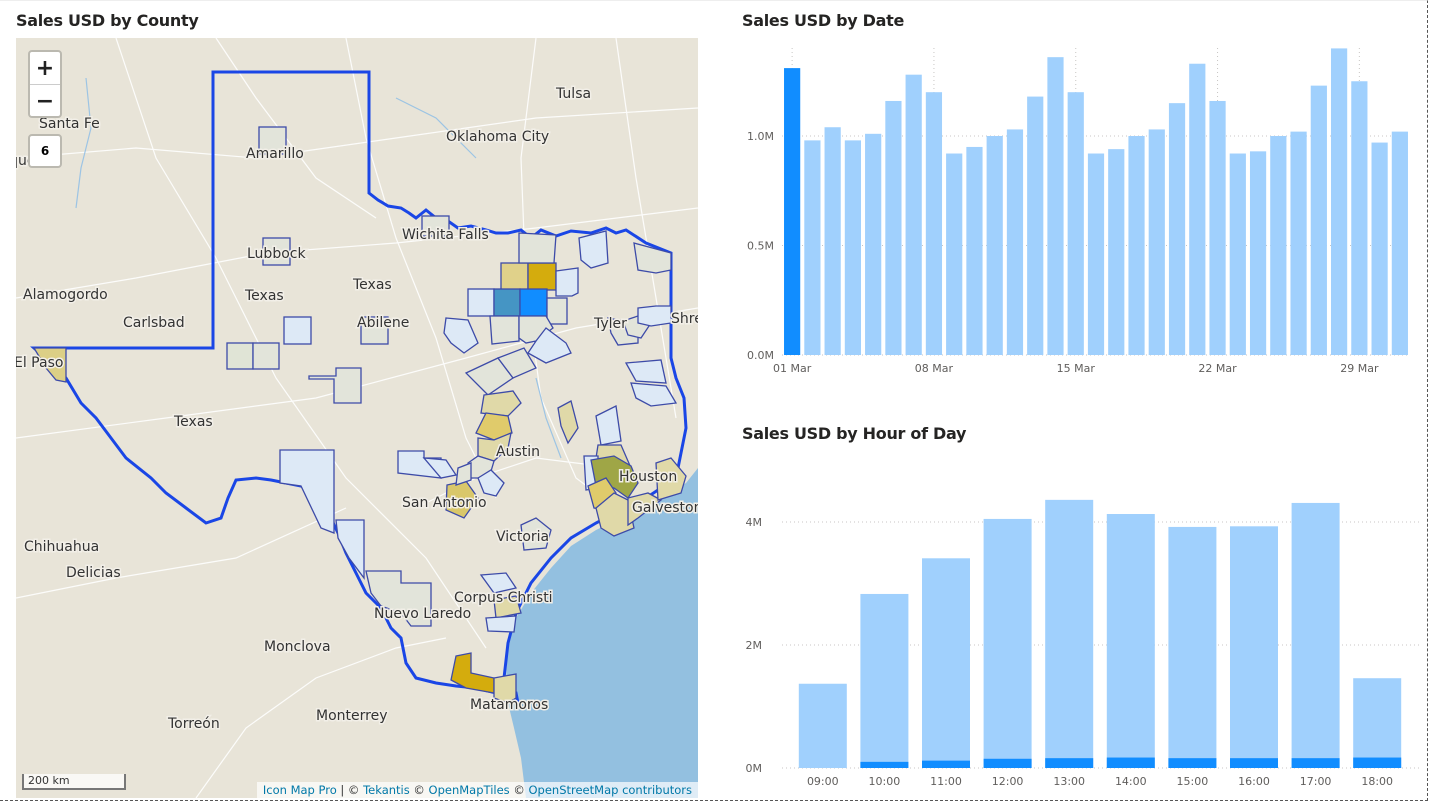 The width and height of the screenshot is (1431, 804). I want to click on county-cameron, so click(505, 688).